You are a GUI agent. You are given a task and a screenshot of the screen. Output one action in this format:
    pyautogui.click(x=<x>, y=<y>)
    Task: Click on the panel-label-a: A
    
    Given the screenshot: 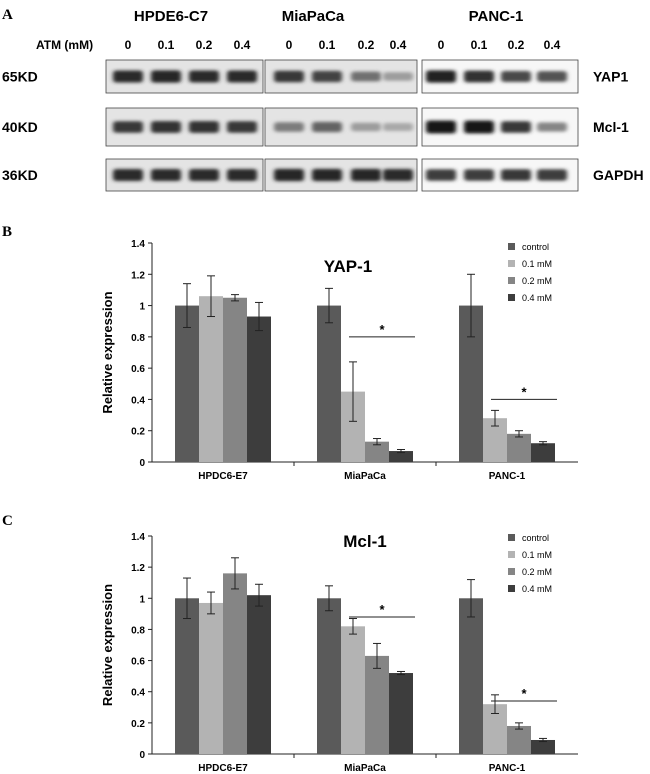 What is the action you would take?
    pyautogui.click(x=7, y=15)
    